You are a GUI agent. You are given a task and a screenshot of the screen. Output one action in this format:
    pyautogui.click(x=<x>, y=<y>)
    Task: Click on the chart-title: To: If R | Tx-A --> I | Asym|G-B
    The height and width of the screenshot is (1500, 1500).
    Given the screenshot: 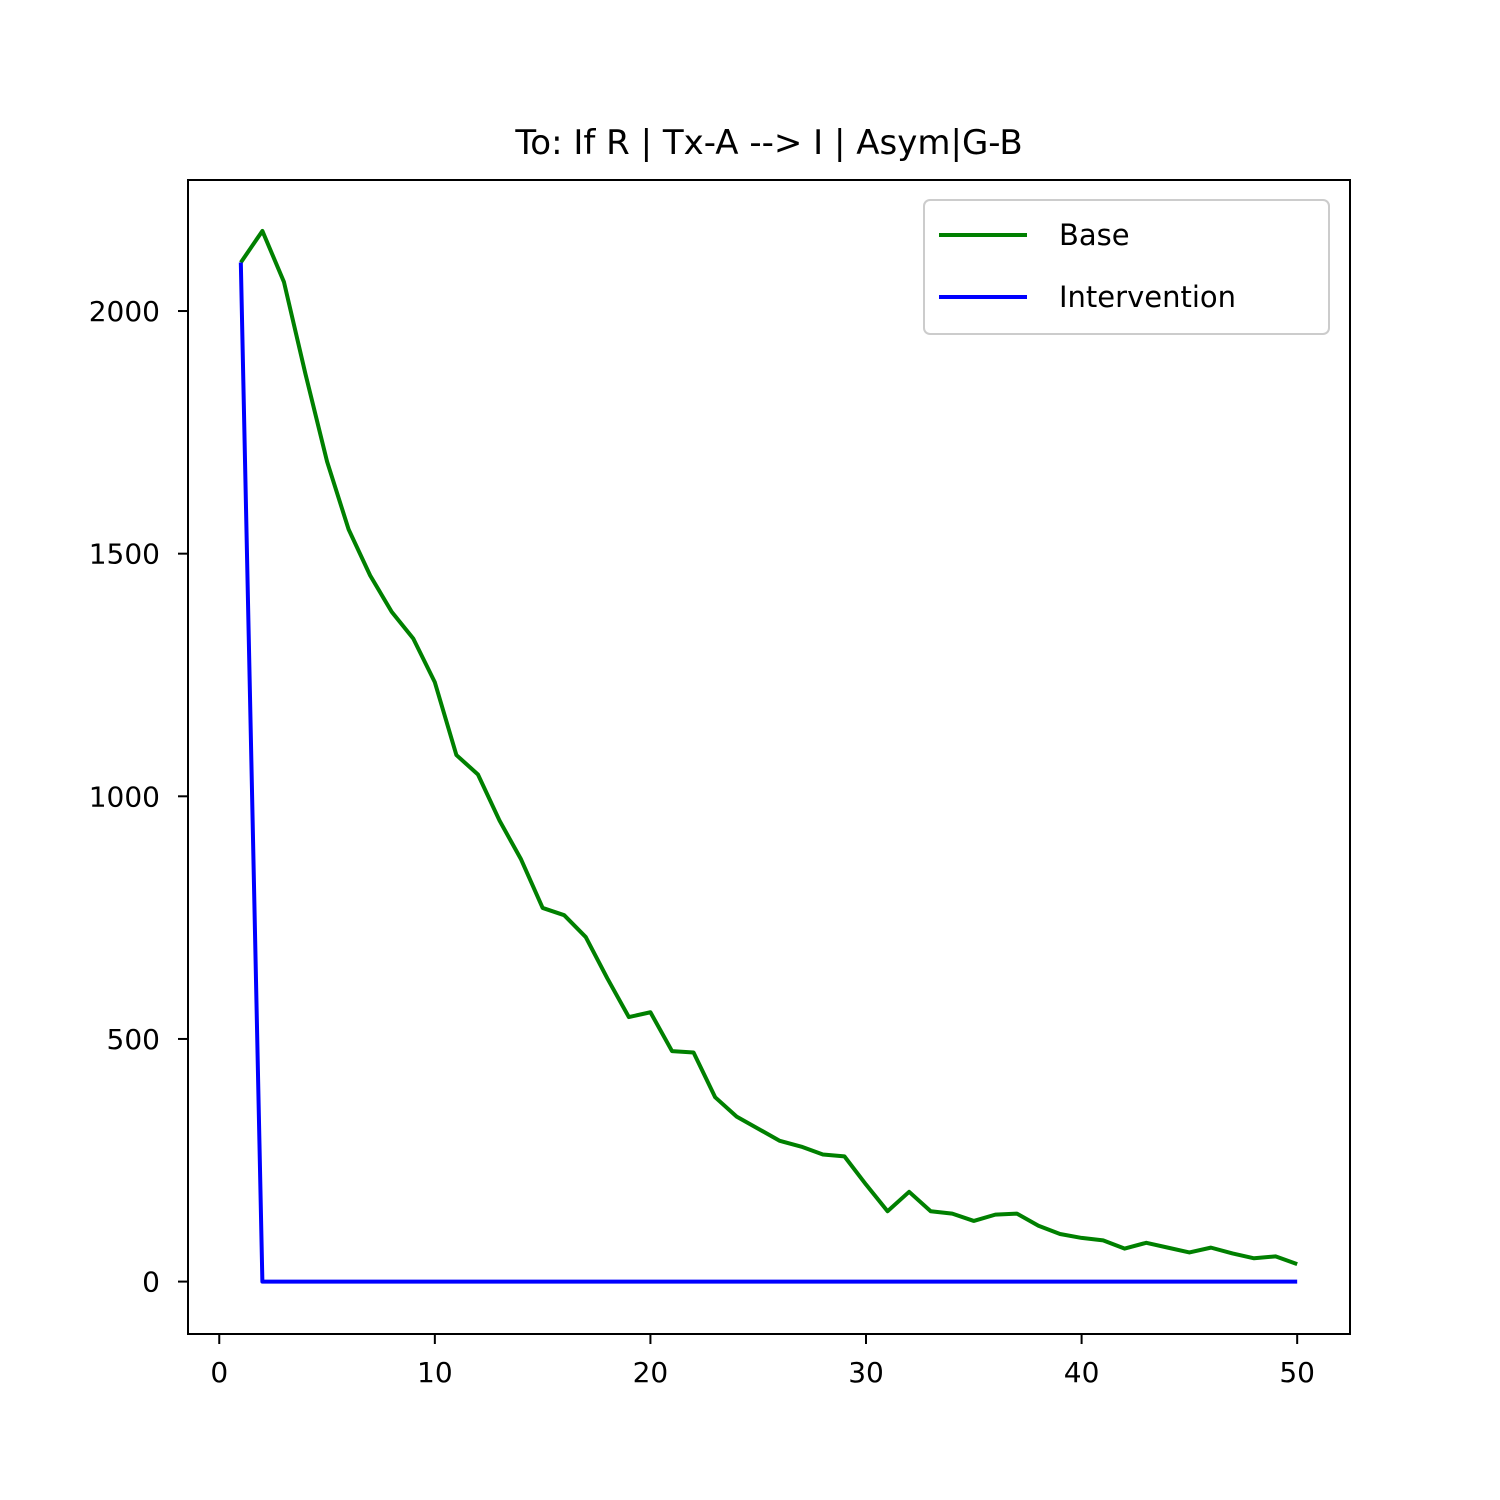 What is the action you would take?
    pyautogui.click(x=768, y=143)
    